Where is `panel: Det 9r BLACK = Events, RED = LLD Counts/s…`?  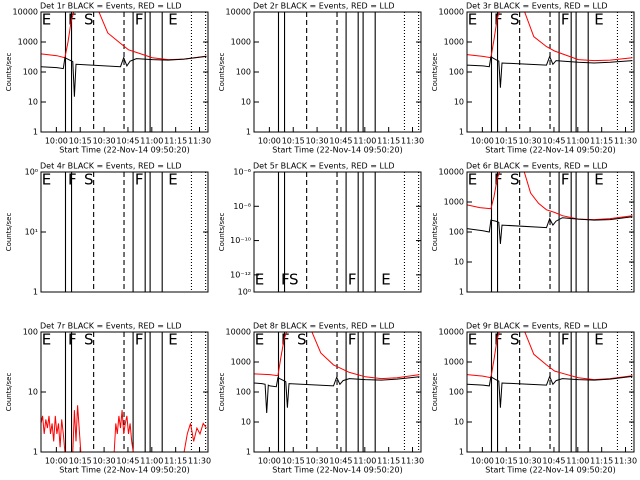 panel: Det 9r BLACK = Events, RED = LLD Counts/s… is located at coordinates (534, 398).